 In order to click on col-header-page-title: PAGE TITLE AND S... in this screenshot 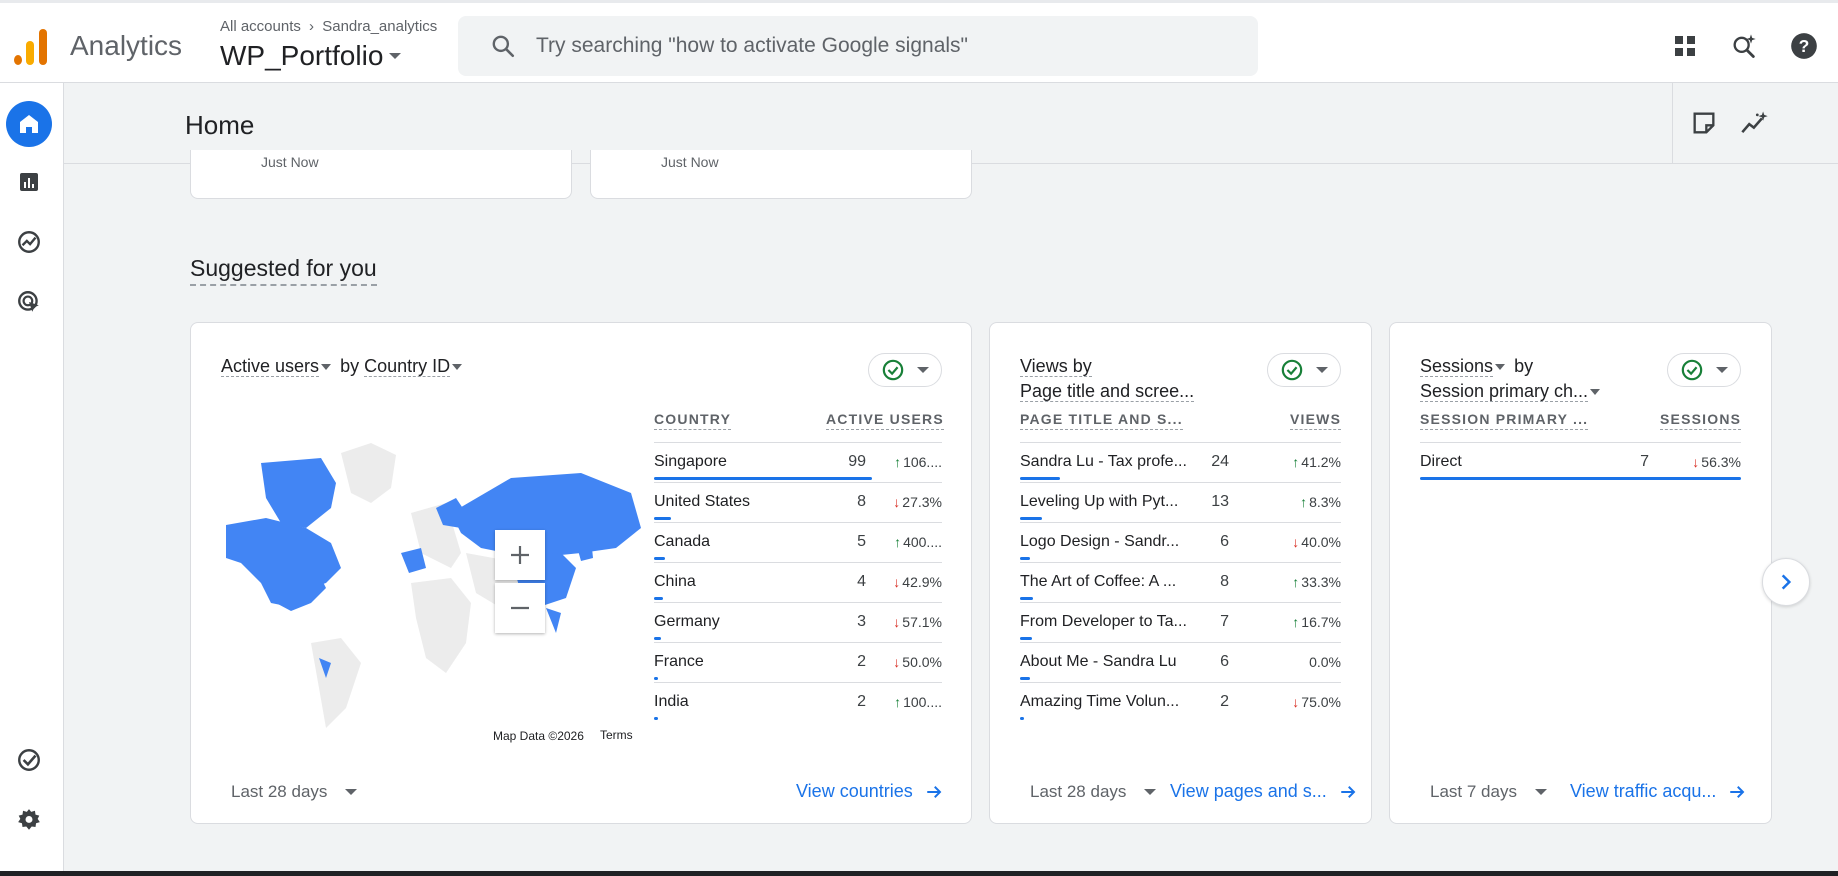, I will do `click(1101, 420)`.